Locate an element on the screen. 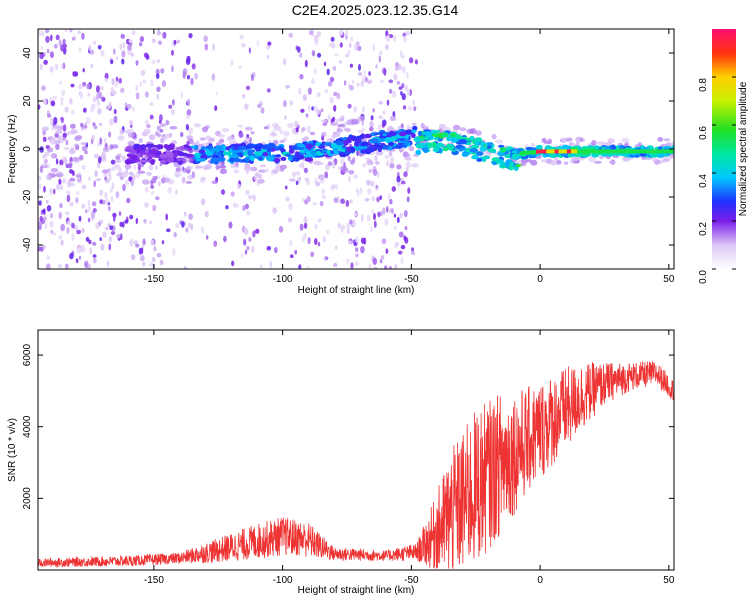  x-tick-label: -150 is located at coordinates (154, 580).